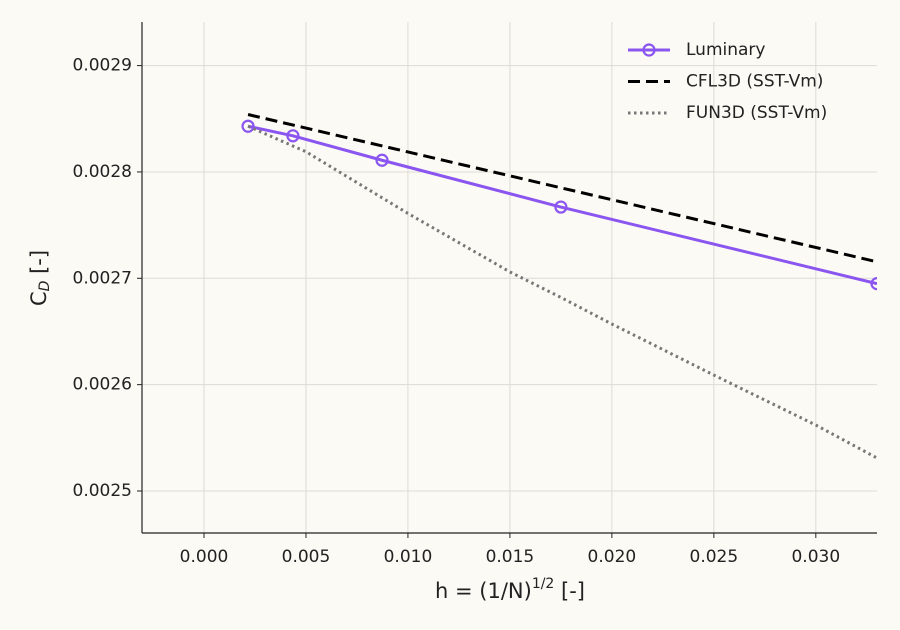  I want to click on x-label-main: h = (1/N), so click(483, 591).